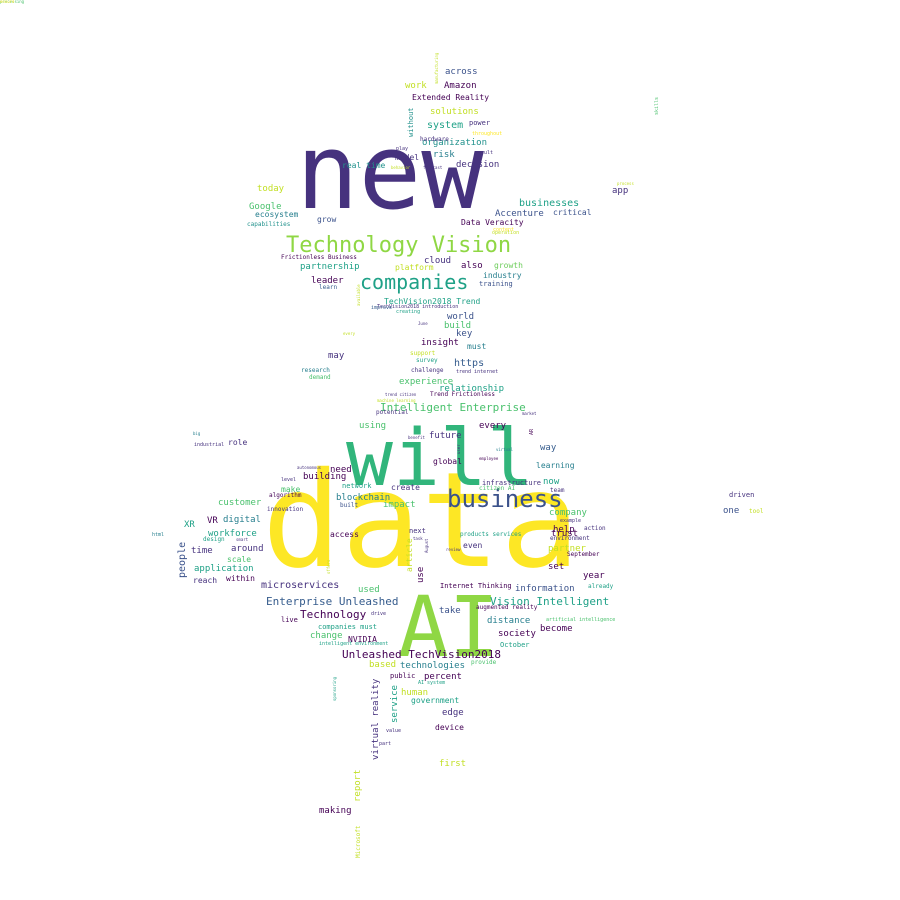 Image resolution: width=900 pixels, height=900 pixels. Describe the element at coordinates (358, 785) in the screenshot. I see `cloud-word: report` at that location.